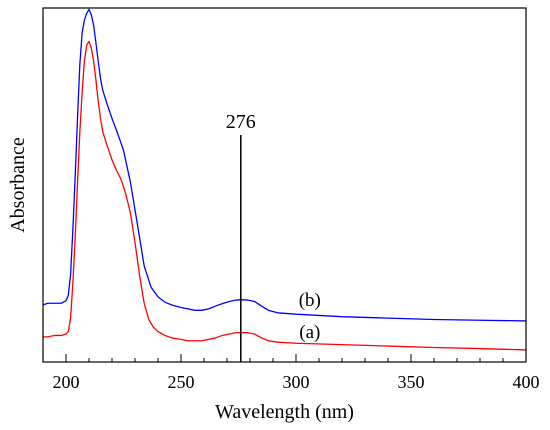  I want to click on y-axis-title: Absorbance, so click(18, 185).